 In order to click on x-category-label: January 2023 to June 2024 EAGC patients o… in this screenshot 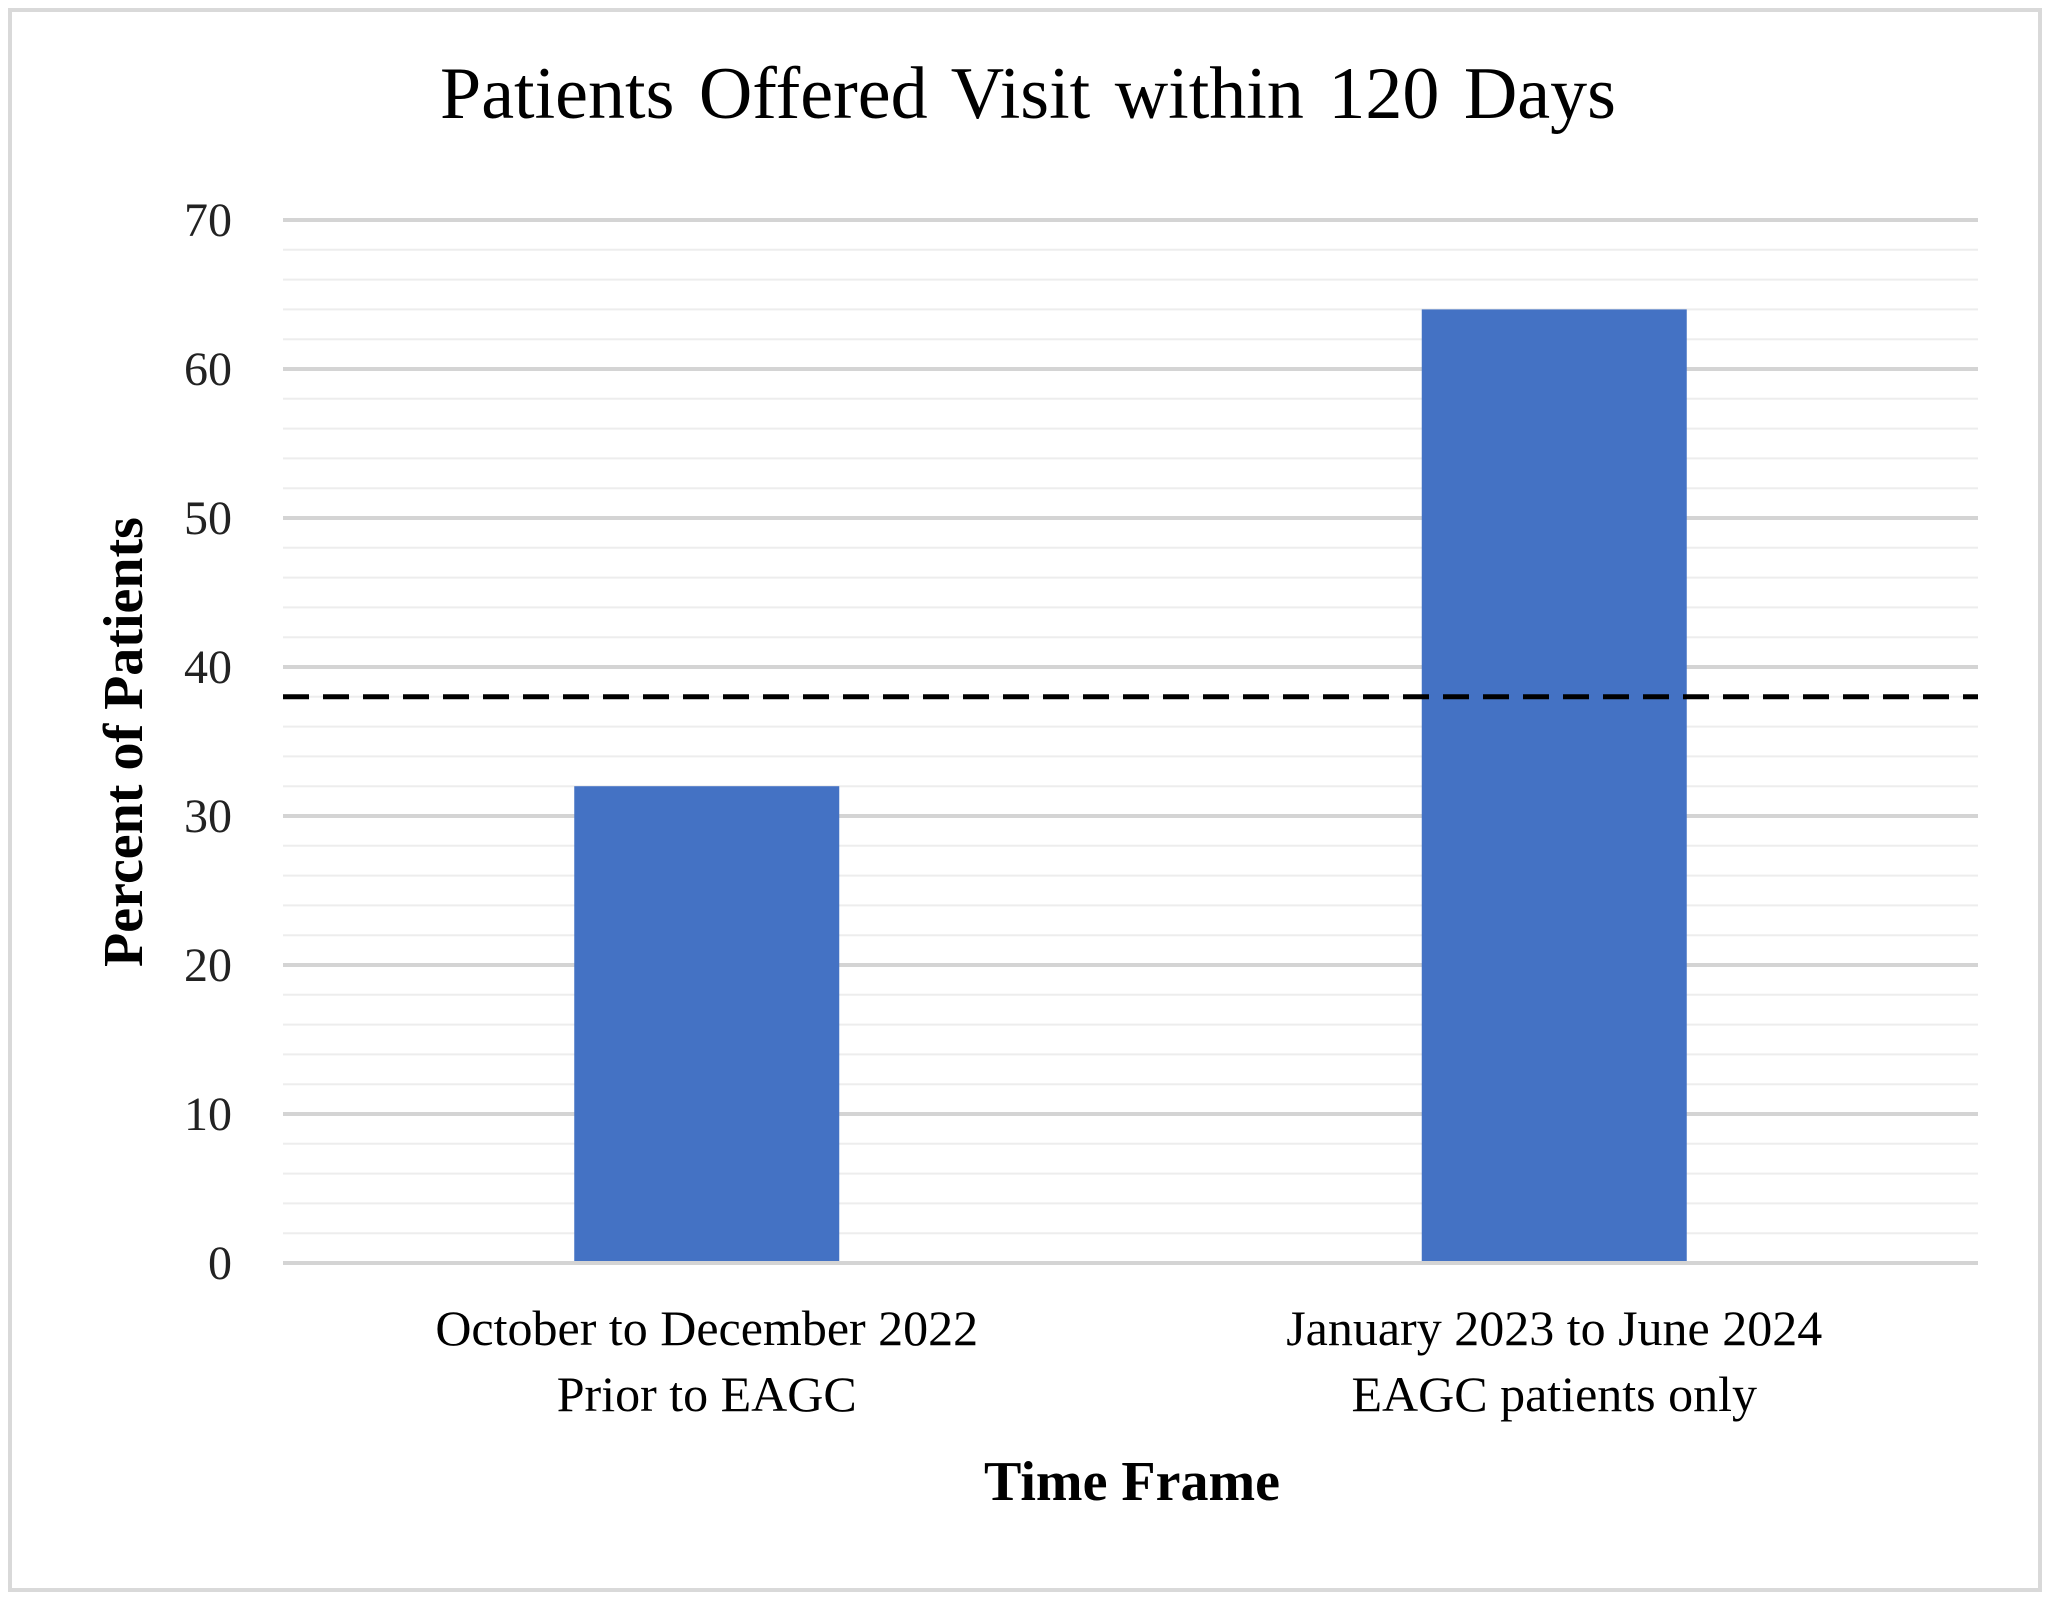, I will do `click(1554, 1361)`.